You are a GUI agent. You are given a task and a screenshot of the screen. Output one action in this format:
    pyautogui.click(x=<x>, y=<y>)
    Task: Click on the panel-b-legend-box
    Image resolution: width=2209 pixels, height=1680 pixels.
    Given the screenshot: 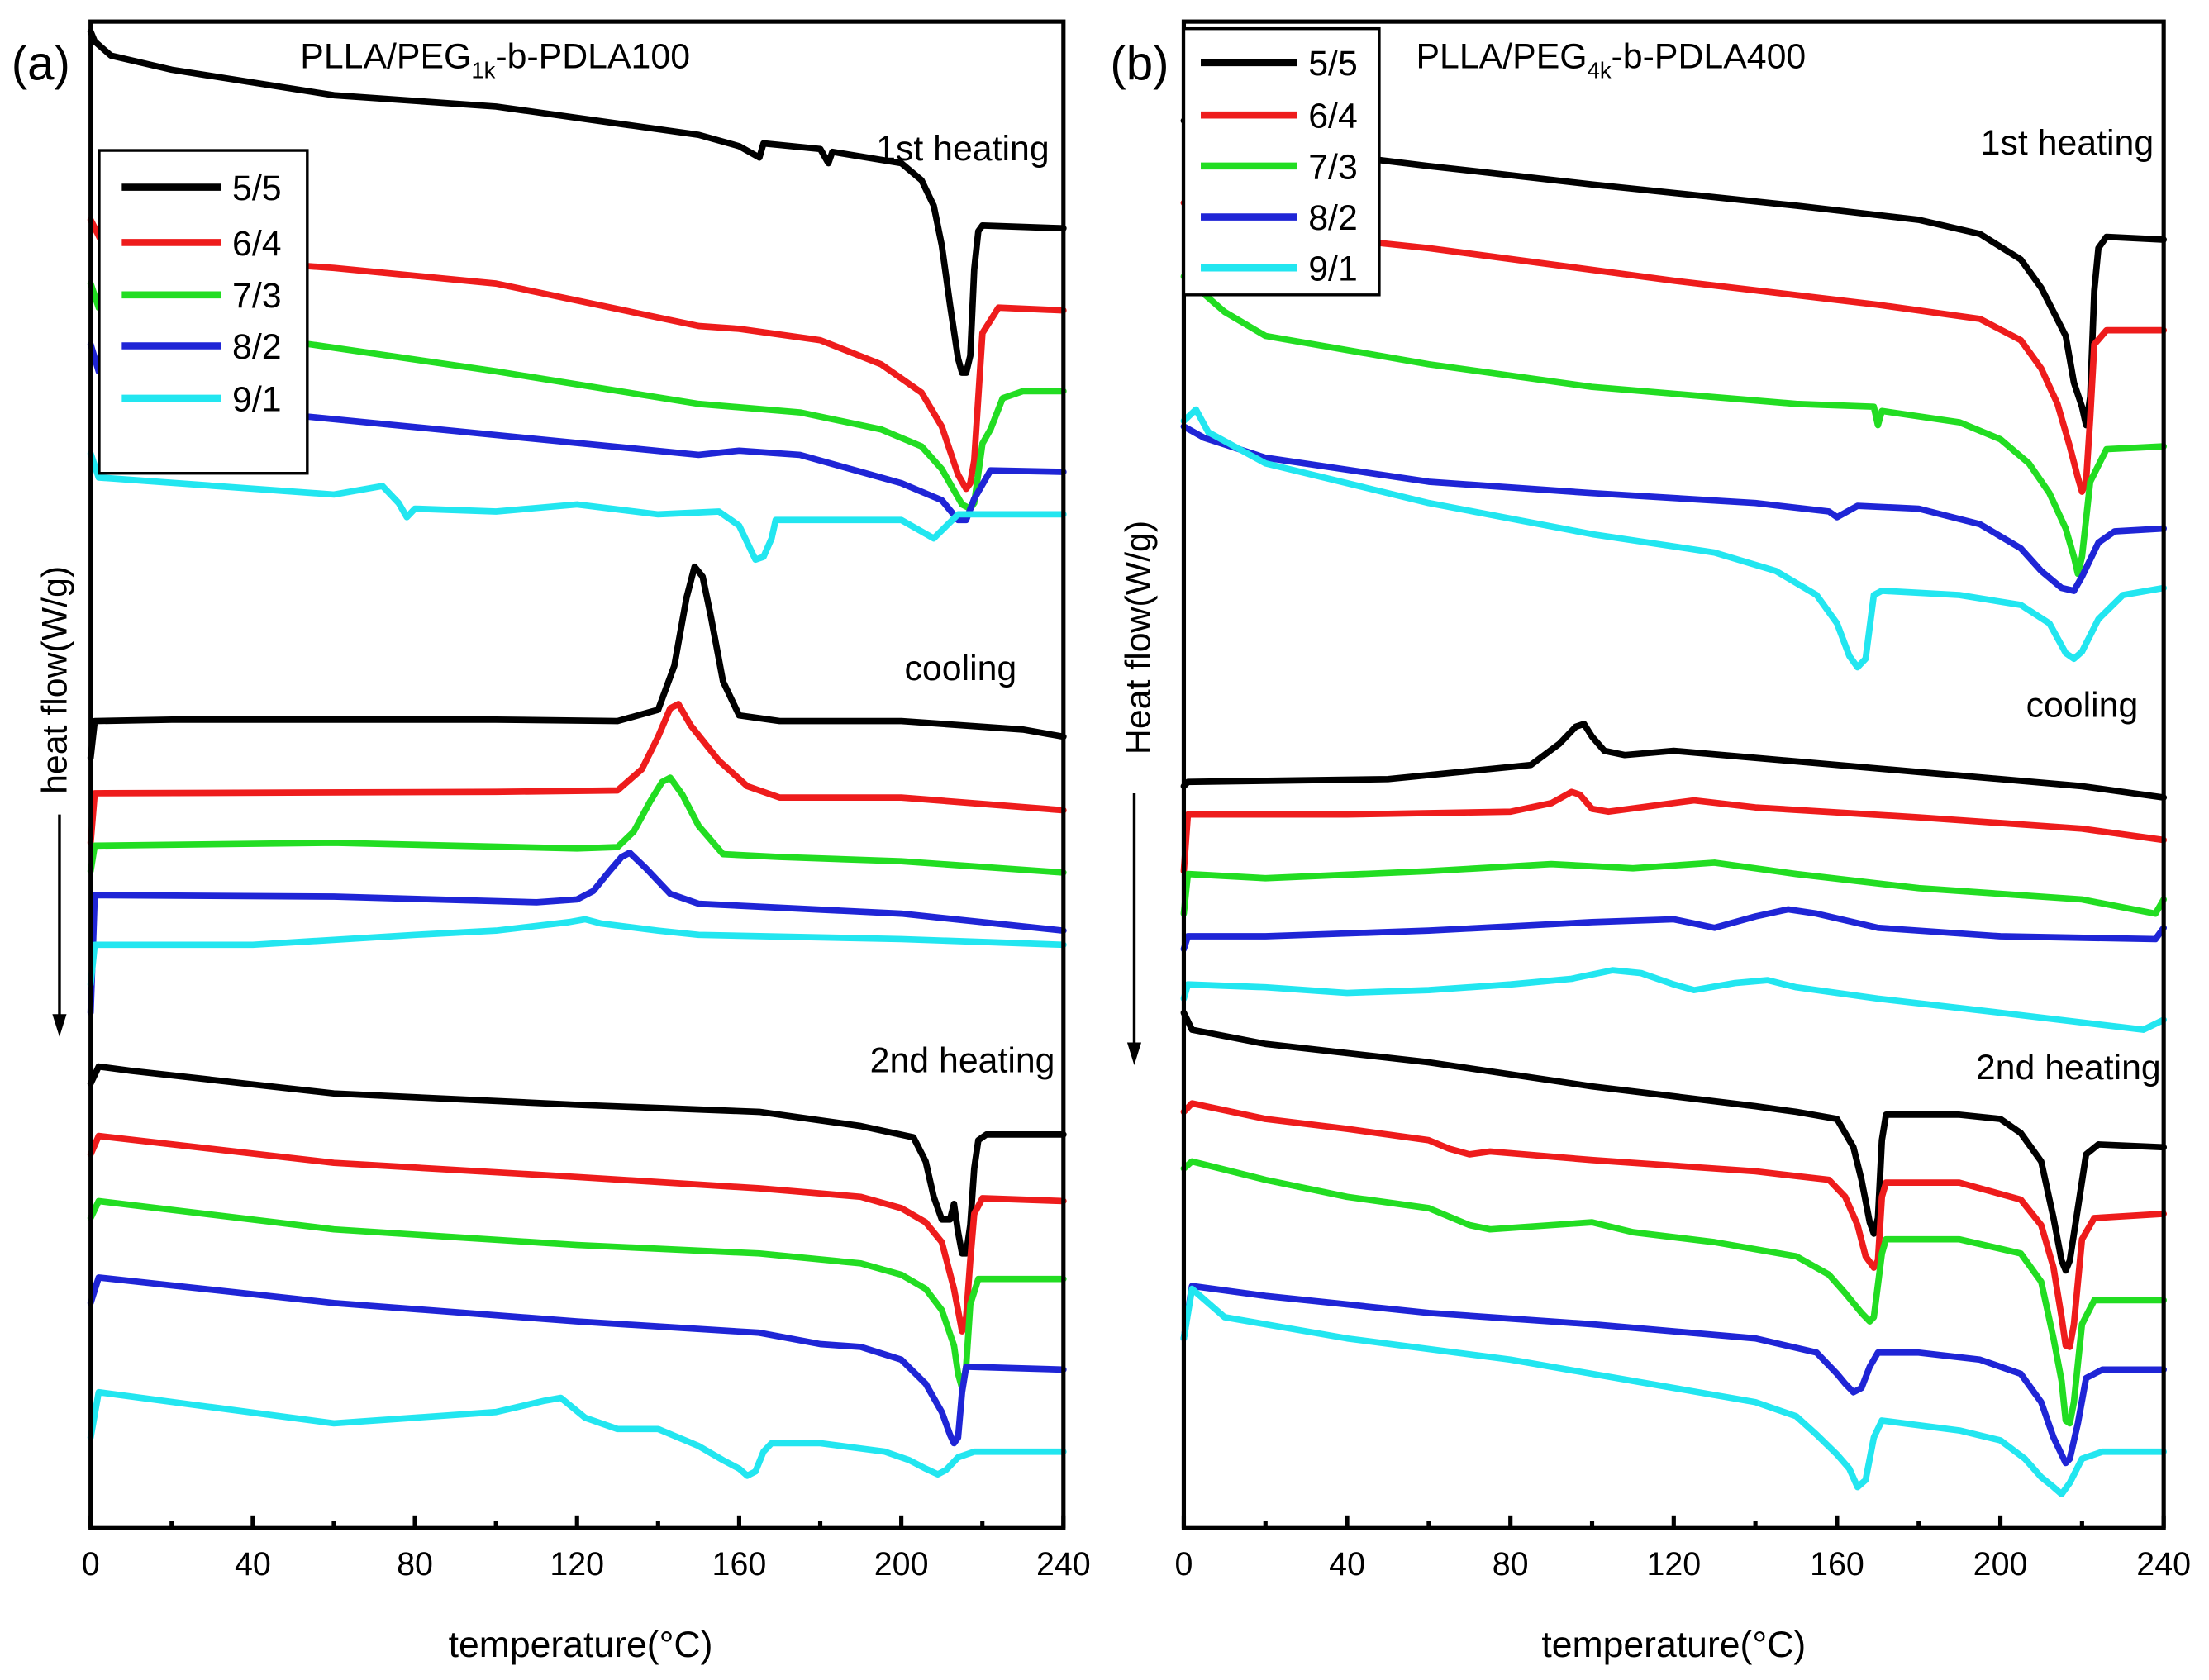 What is the action you would take?
    pyautogui.click(x=1281, y=161)
    